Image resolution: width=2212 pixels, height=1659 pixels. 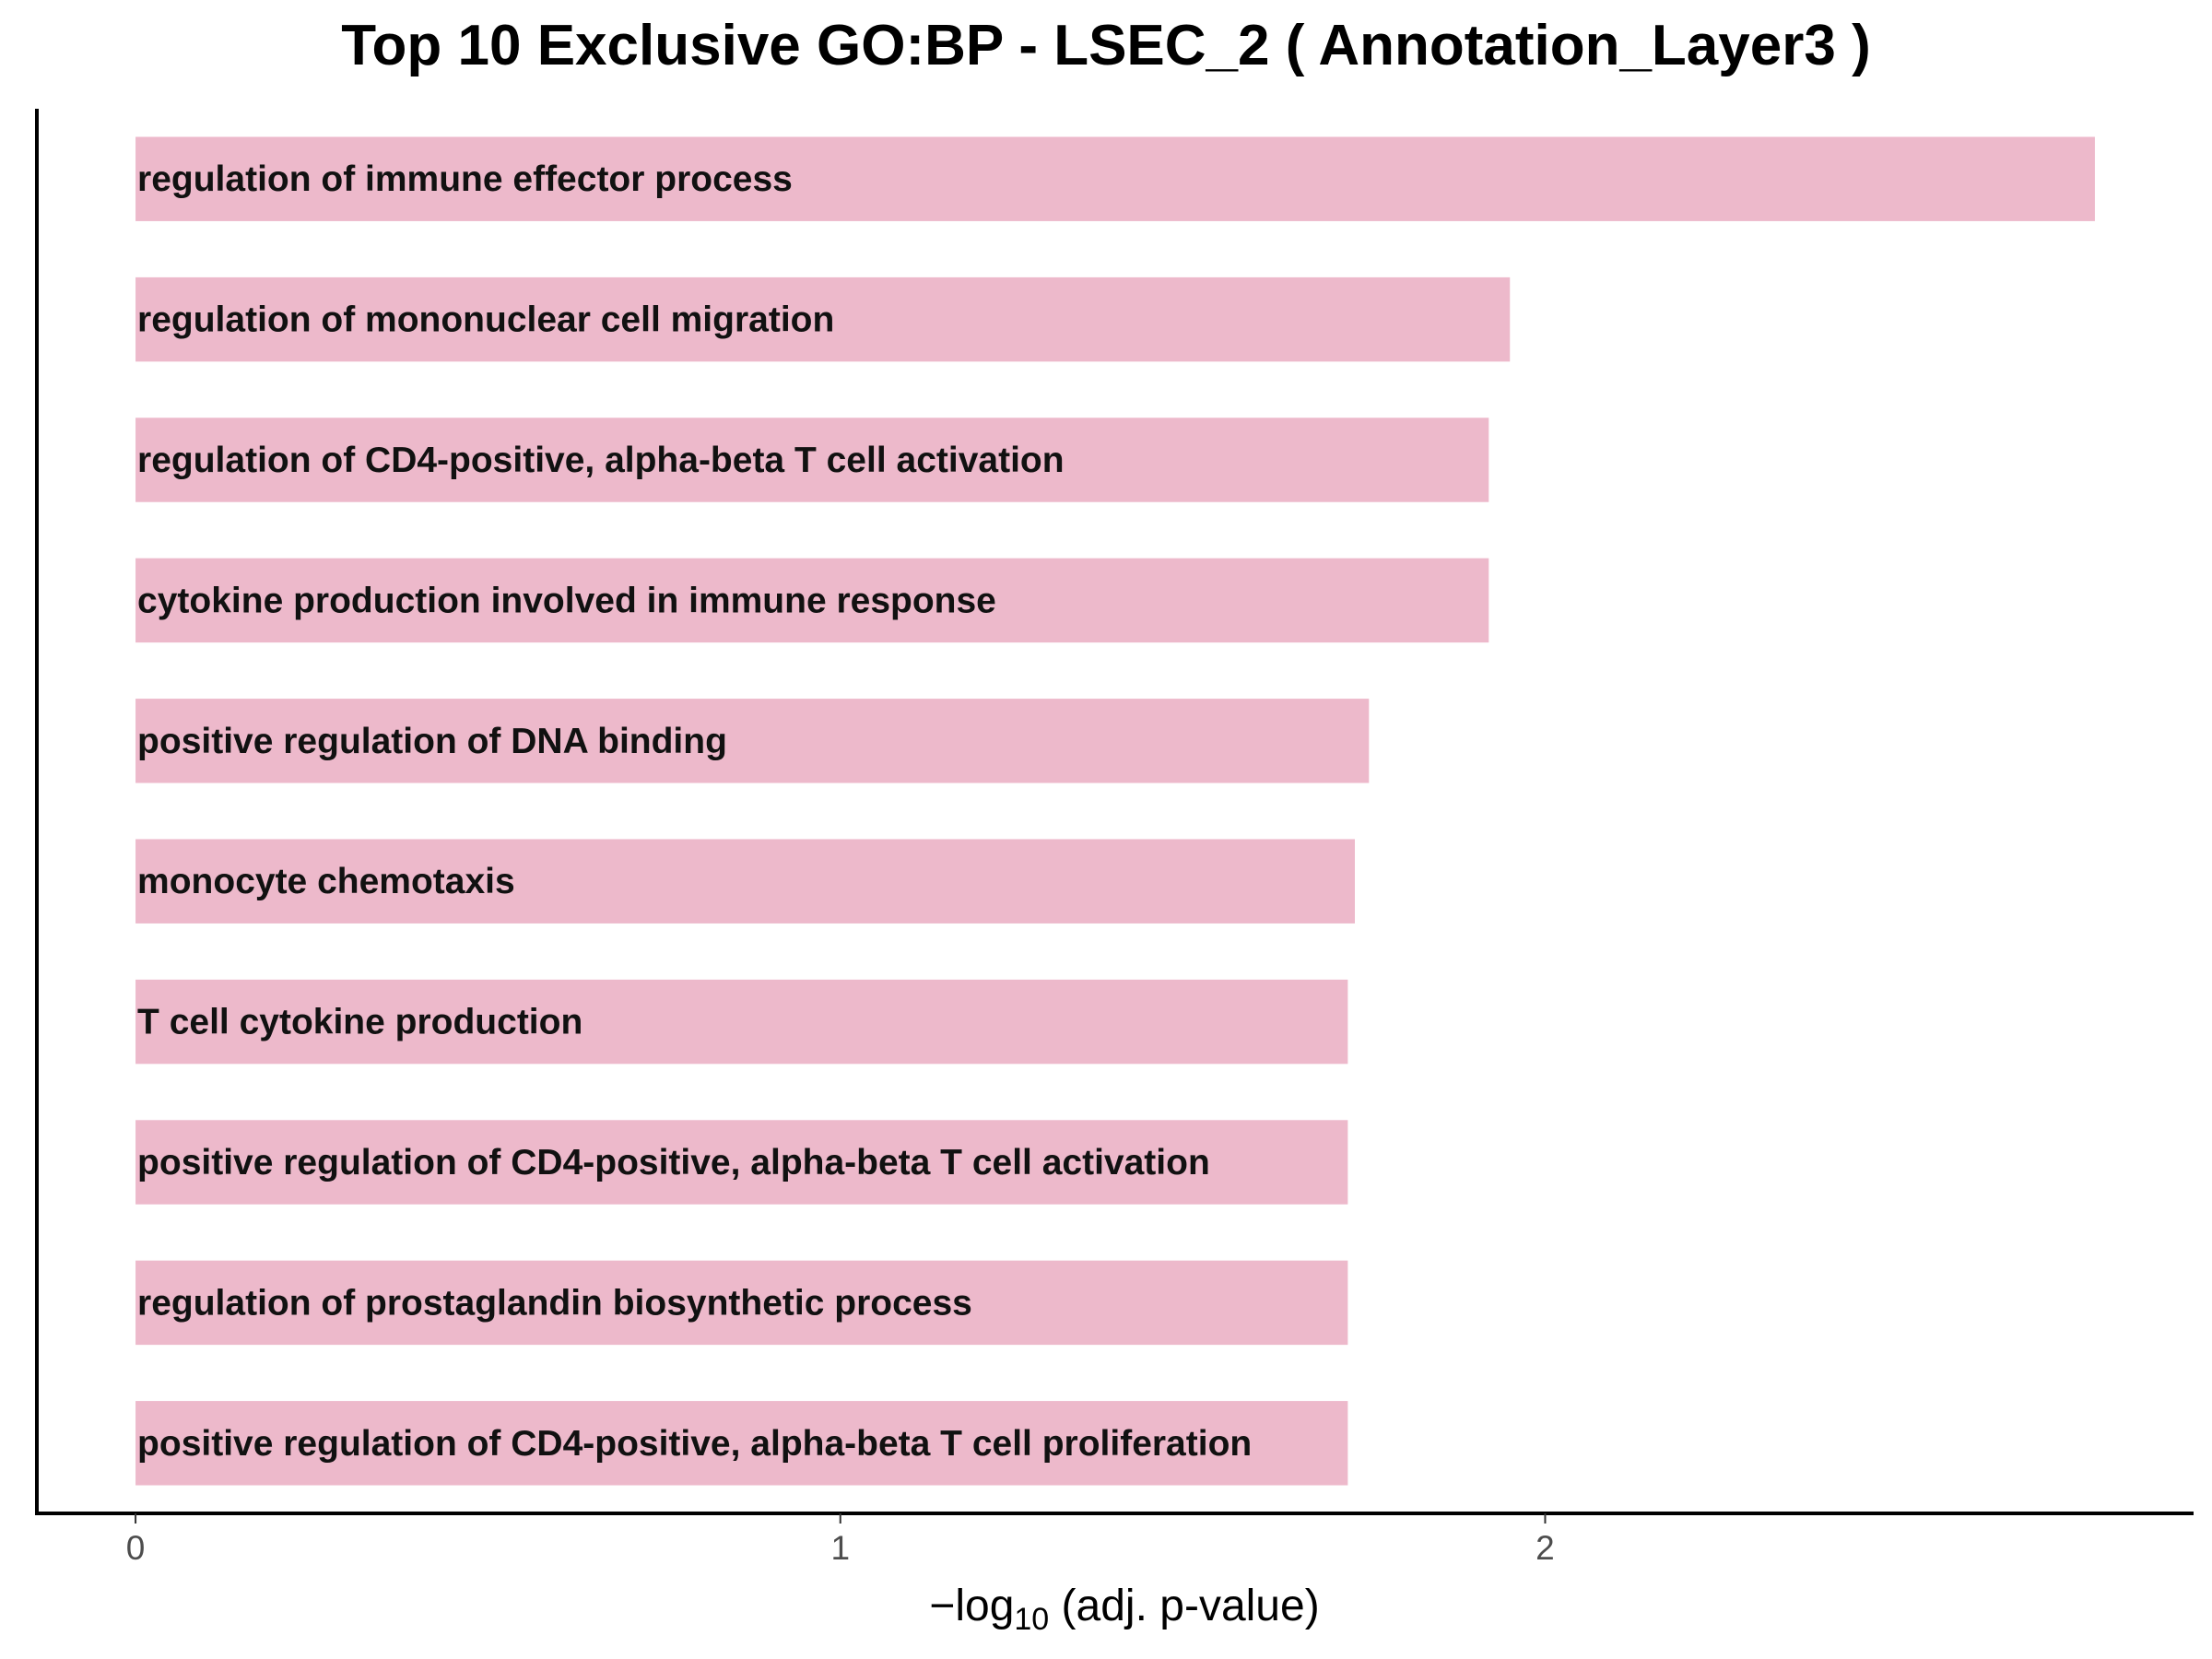 What do you see at coordinates (432, 741) in the screenshot?
I see `bar-label-5: positive regulation of DNA binding` at bounding box center [432, 741].